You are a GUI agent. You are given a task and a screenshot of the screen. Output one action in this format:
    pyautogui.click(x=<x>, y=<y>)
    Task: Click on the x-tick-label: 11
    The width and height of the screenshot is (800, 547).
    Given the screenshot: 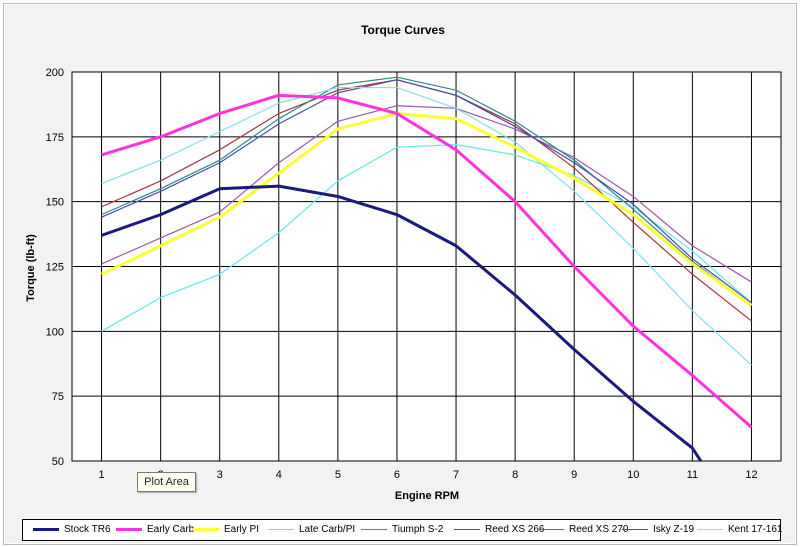 What is the action you would take?
    pyautogui.click(x=692, y=475)
    